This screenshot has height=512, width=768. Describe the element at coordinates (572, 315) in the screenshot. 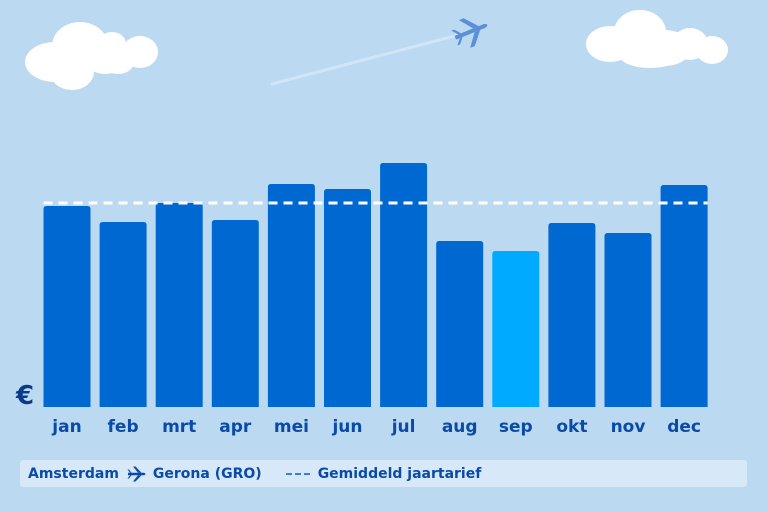

I see `bar-okt` at that location.